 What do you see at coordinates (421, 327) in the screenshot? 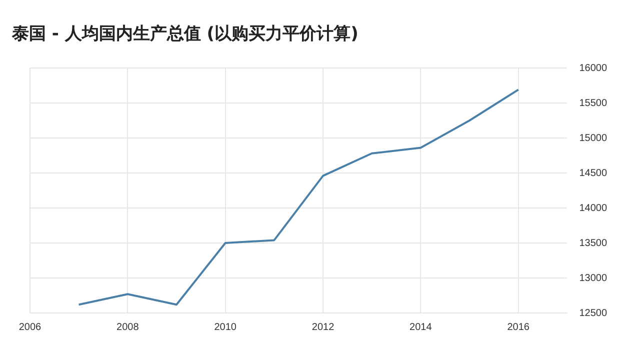
I see `x-tick-label: 2014` at bounding box center [421, 327].